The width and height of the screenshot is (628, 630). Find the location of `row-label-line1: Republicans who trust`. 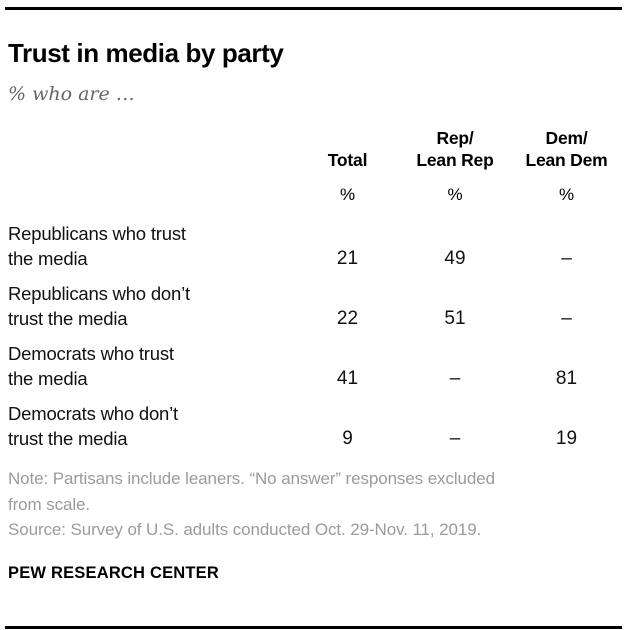

row-label-line1: Republicans who trust is located at coordinates (97, 233).